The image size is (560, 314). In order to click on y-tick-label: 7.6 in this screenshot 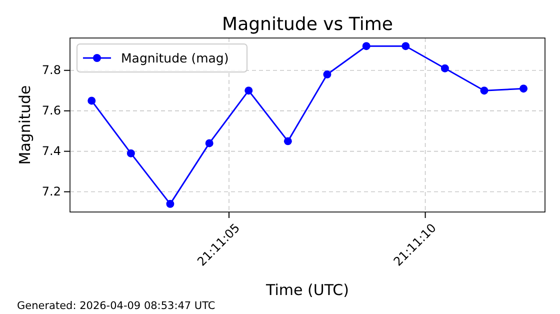, I will do `click(51, 111)`.